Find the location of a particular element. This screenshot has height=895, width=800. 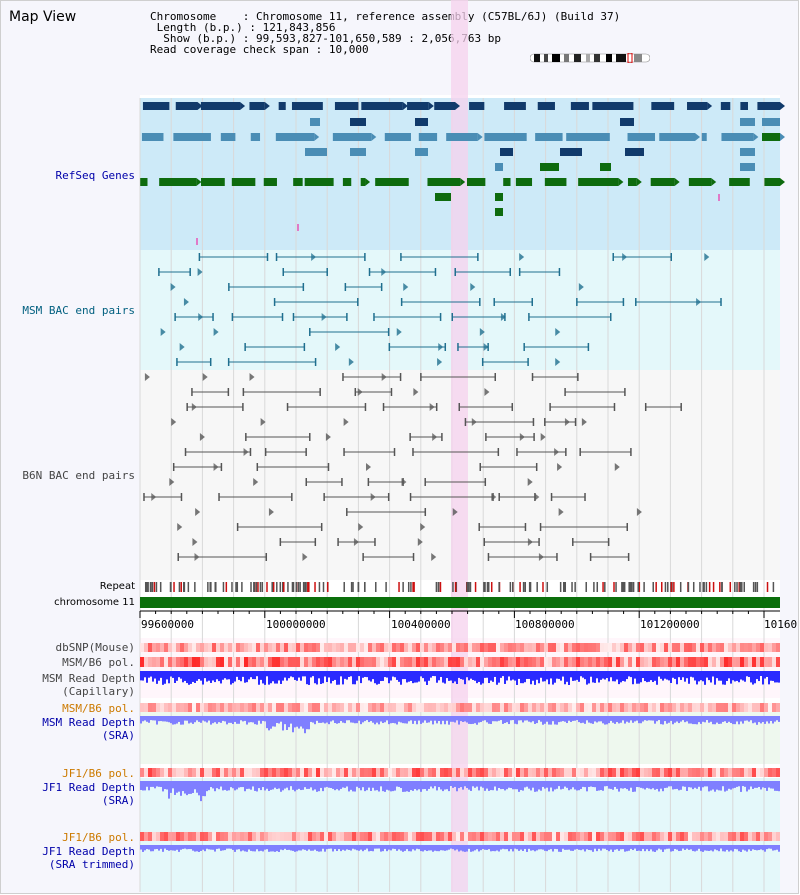

track-label-jf1-depth-trim: JF1 Read Depth is located at coordinates (72, 851).